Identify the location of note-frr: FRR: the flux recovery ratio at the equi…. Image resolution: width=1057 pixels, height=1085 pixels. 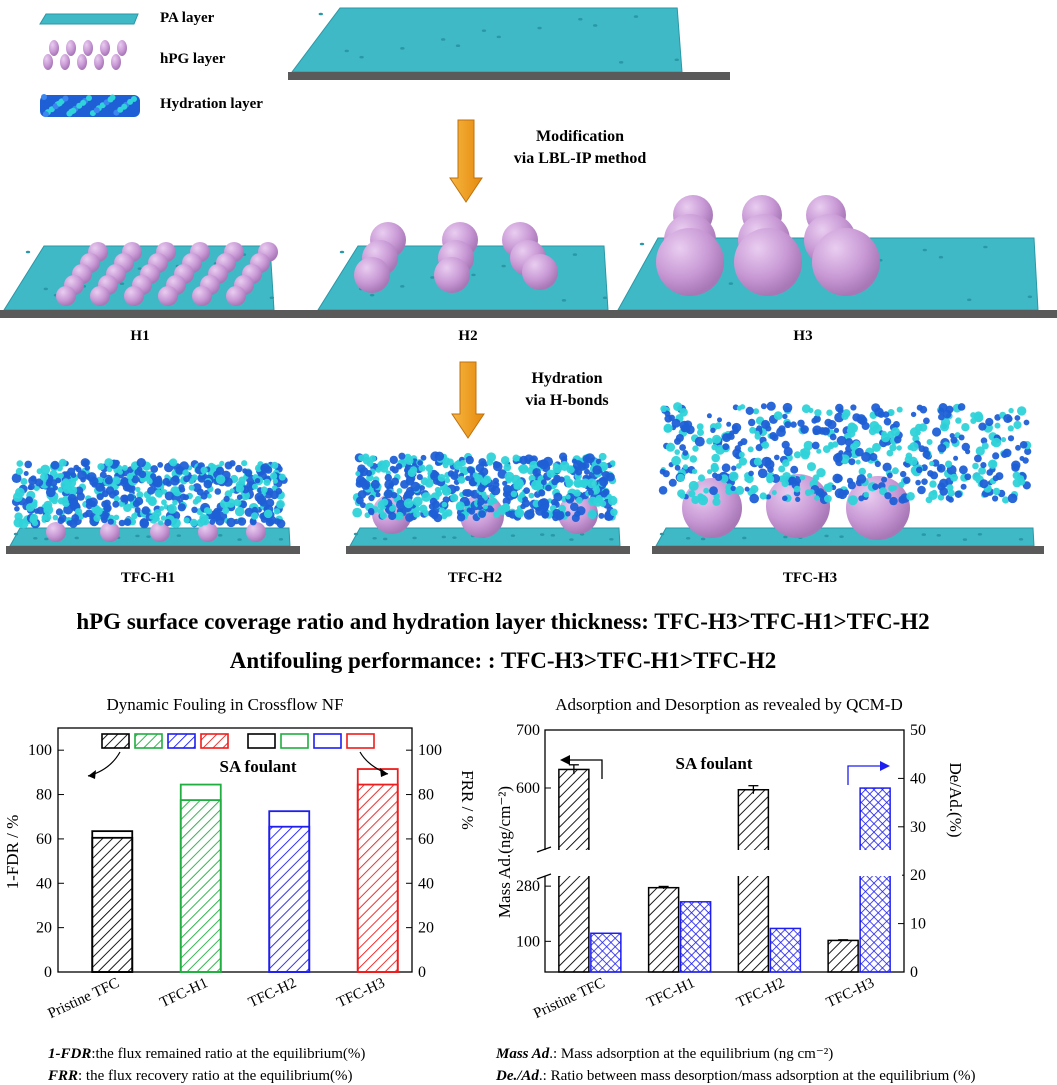
(200, 1076).